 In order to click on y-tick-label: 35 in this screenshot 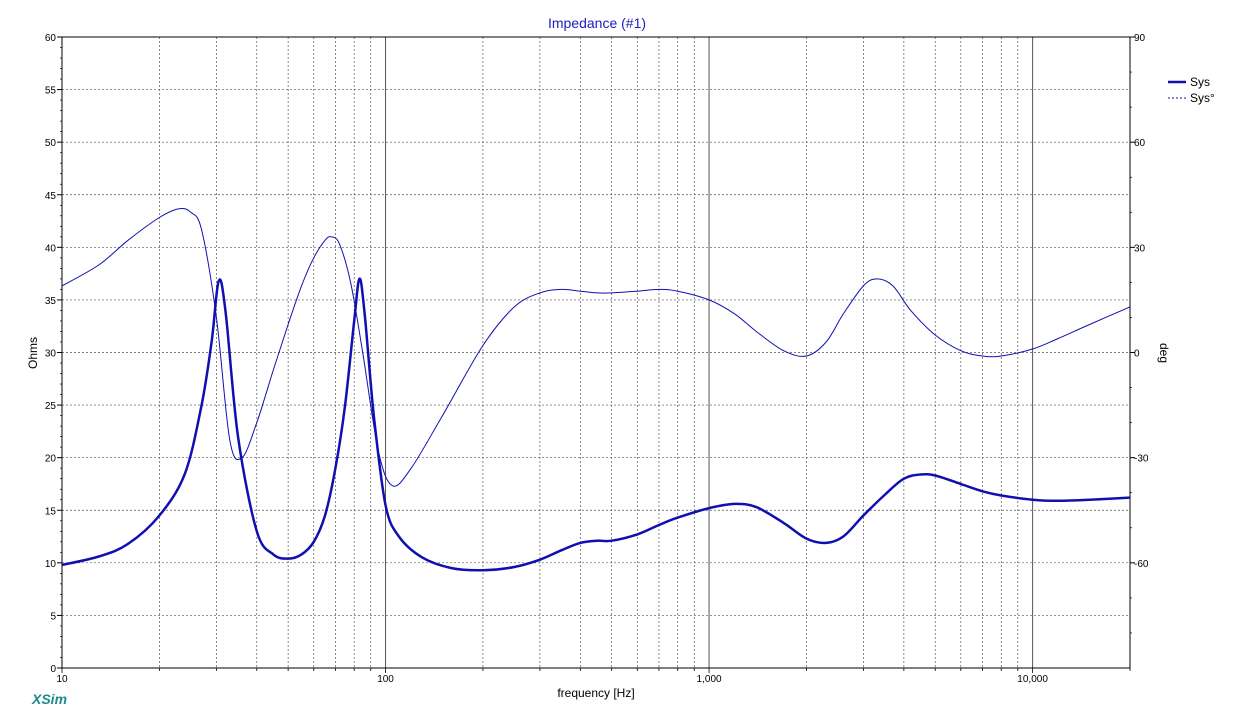, I will do `click(51, 301)`.